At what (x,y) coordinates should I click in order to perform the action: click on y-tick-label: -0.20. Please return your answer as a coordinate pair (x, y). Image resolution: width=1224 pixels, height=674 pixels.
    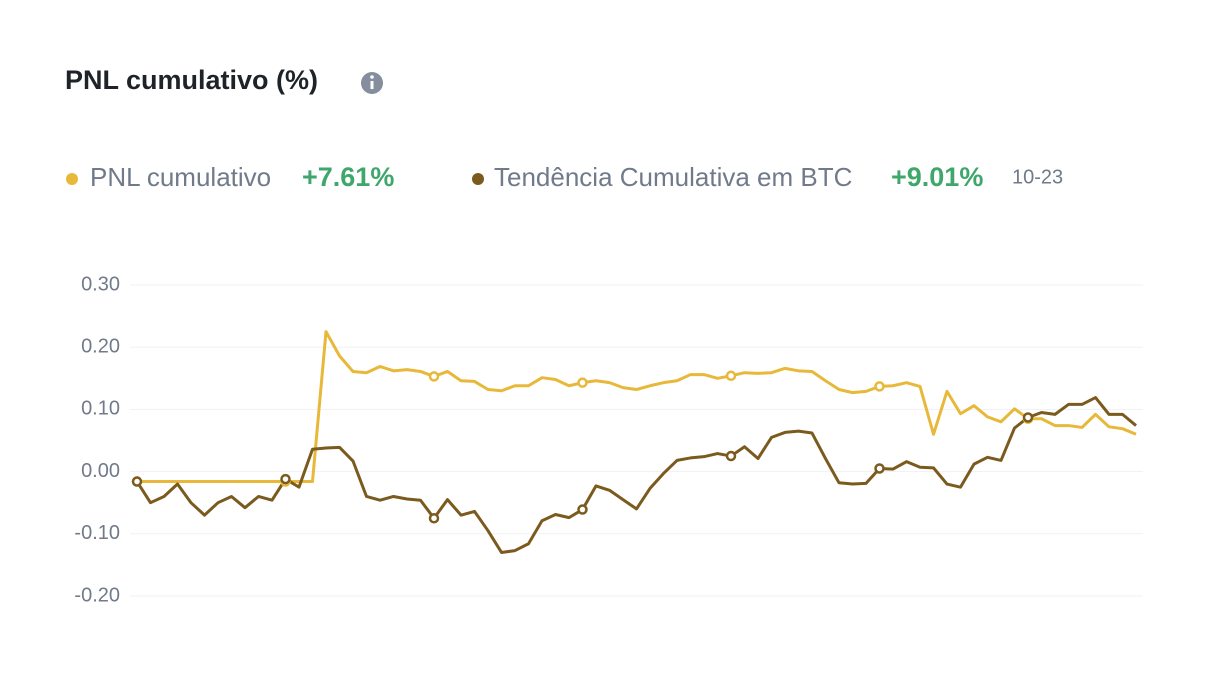
    Looking at the image, I should click on (97, 595).